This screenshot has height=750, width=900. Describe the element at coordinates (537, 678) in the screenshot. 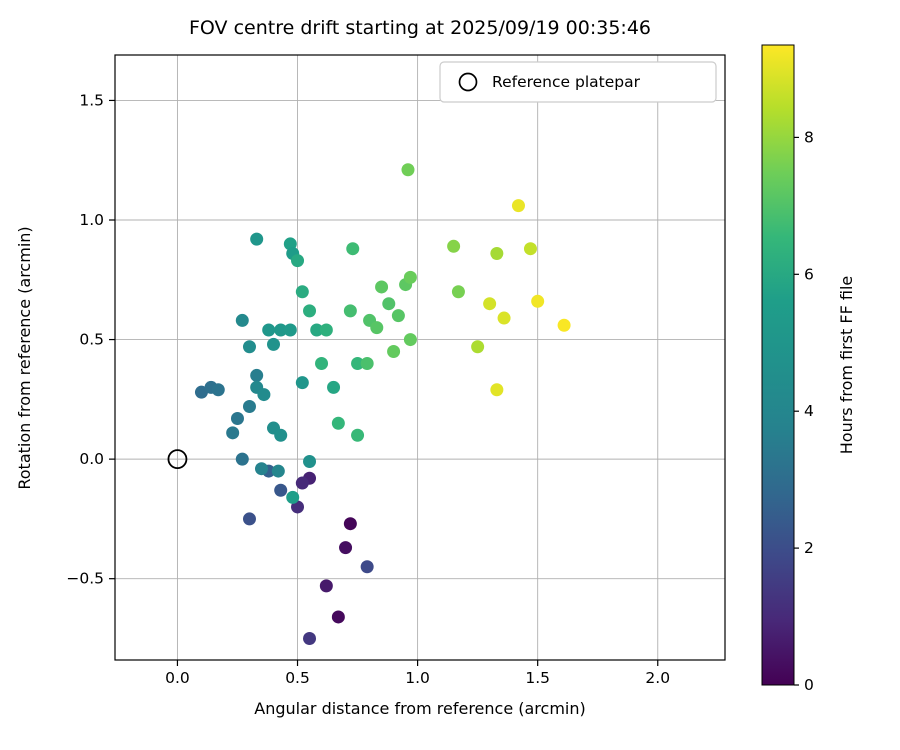

I see `x-tick-label: 1.5` at that location.